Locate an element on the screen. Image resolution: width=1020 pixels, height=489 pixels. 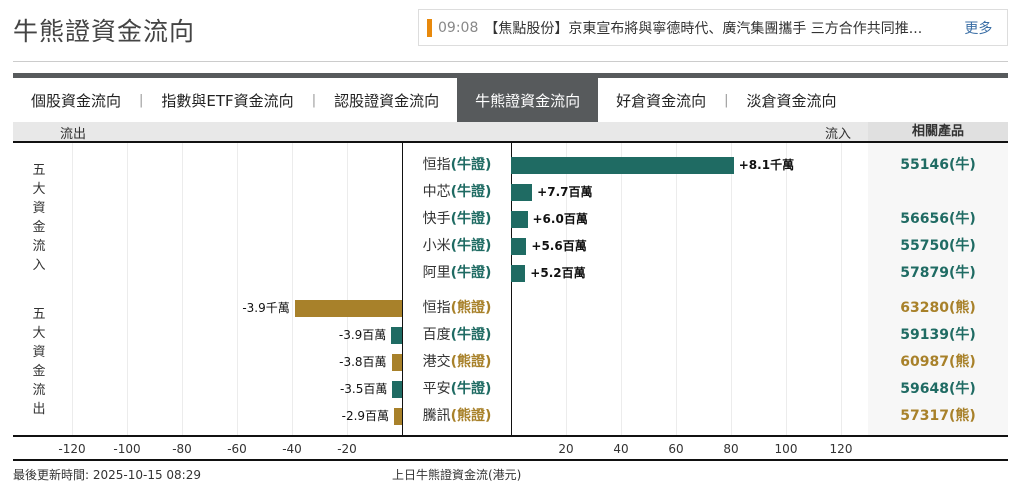
category-label: 阿里(牛證) is located at coordinates (457, 273).